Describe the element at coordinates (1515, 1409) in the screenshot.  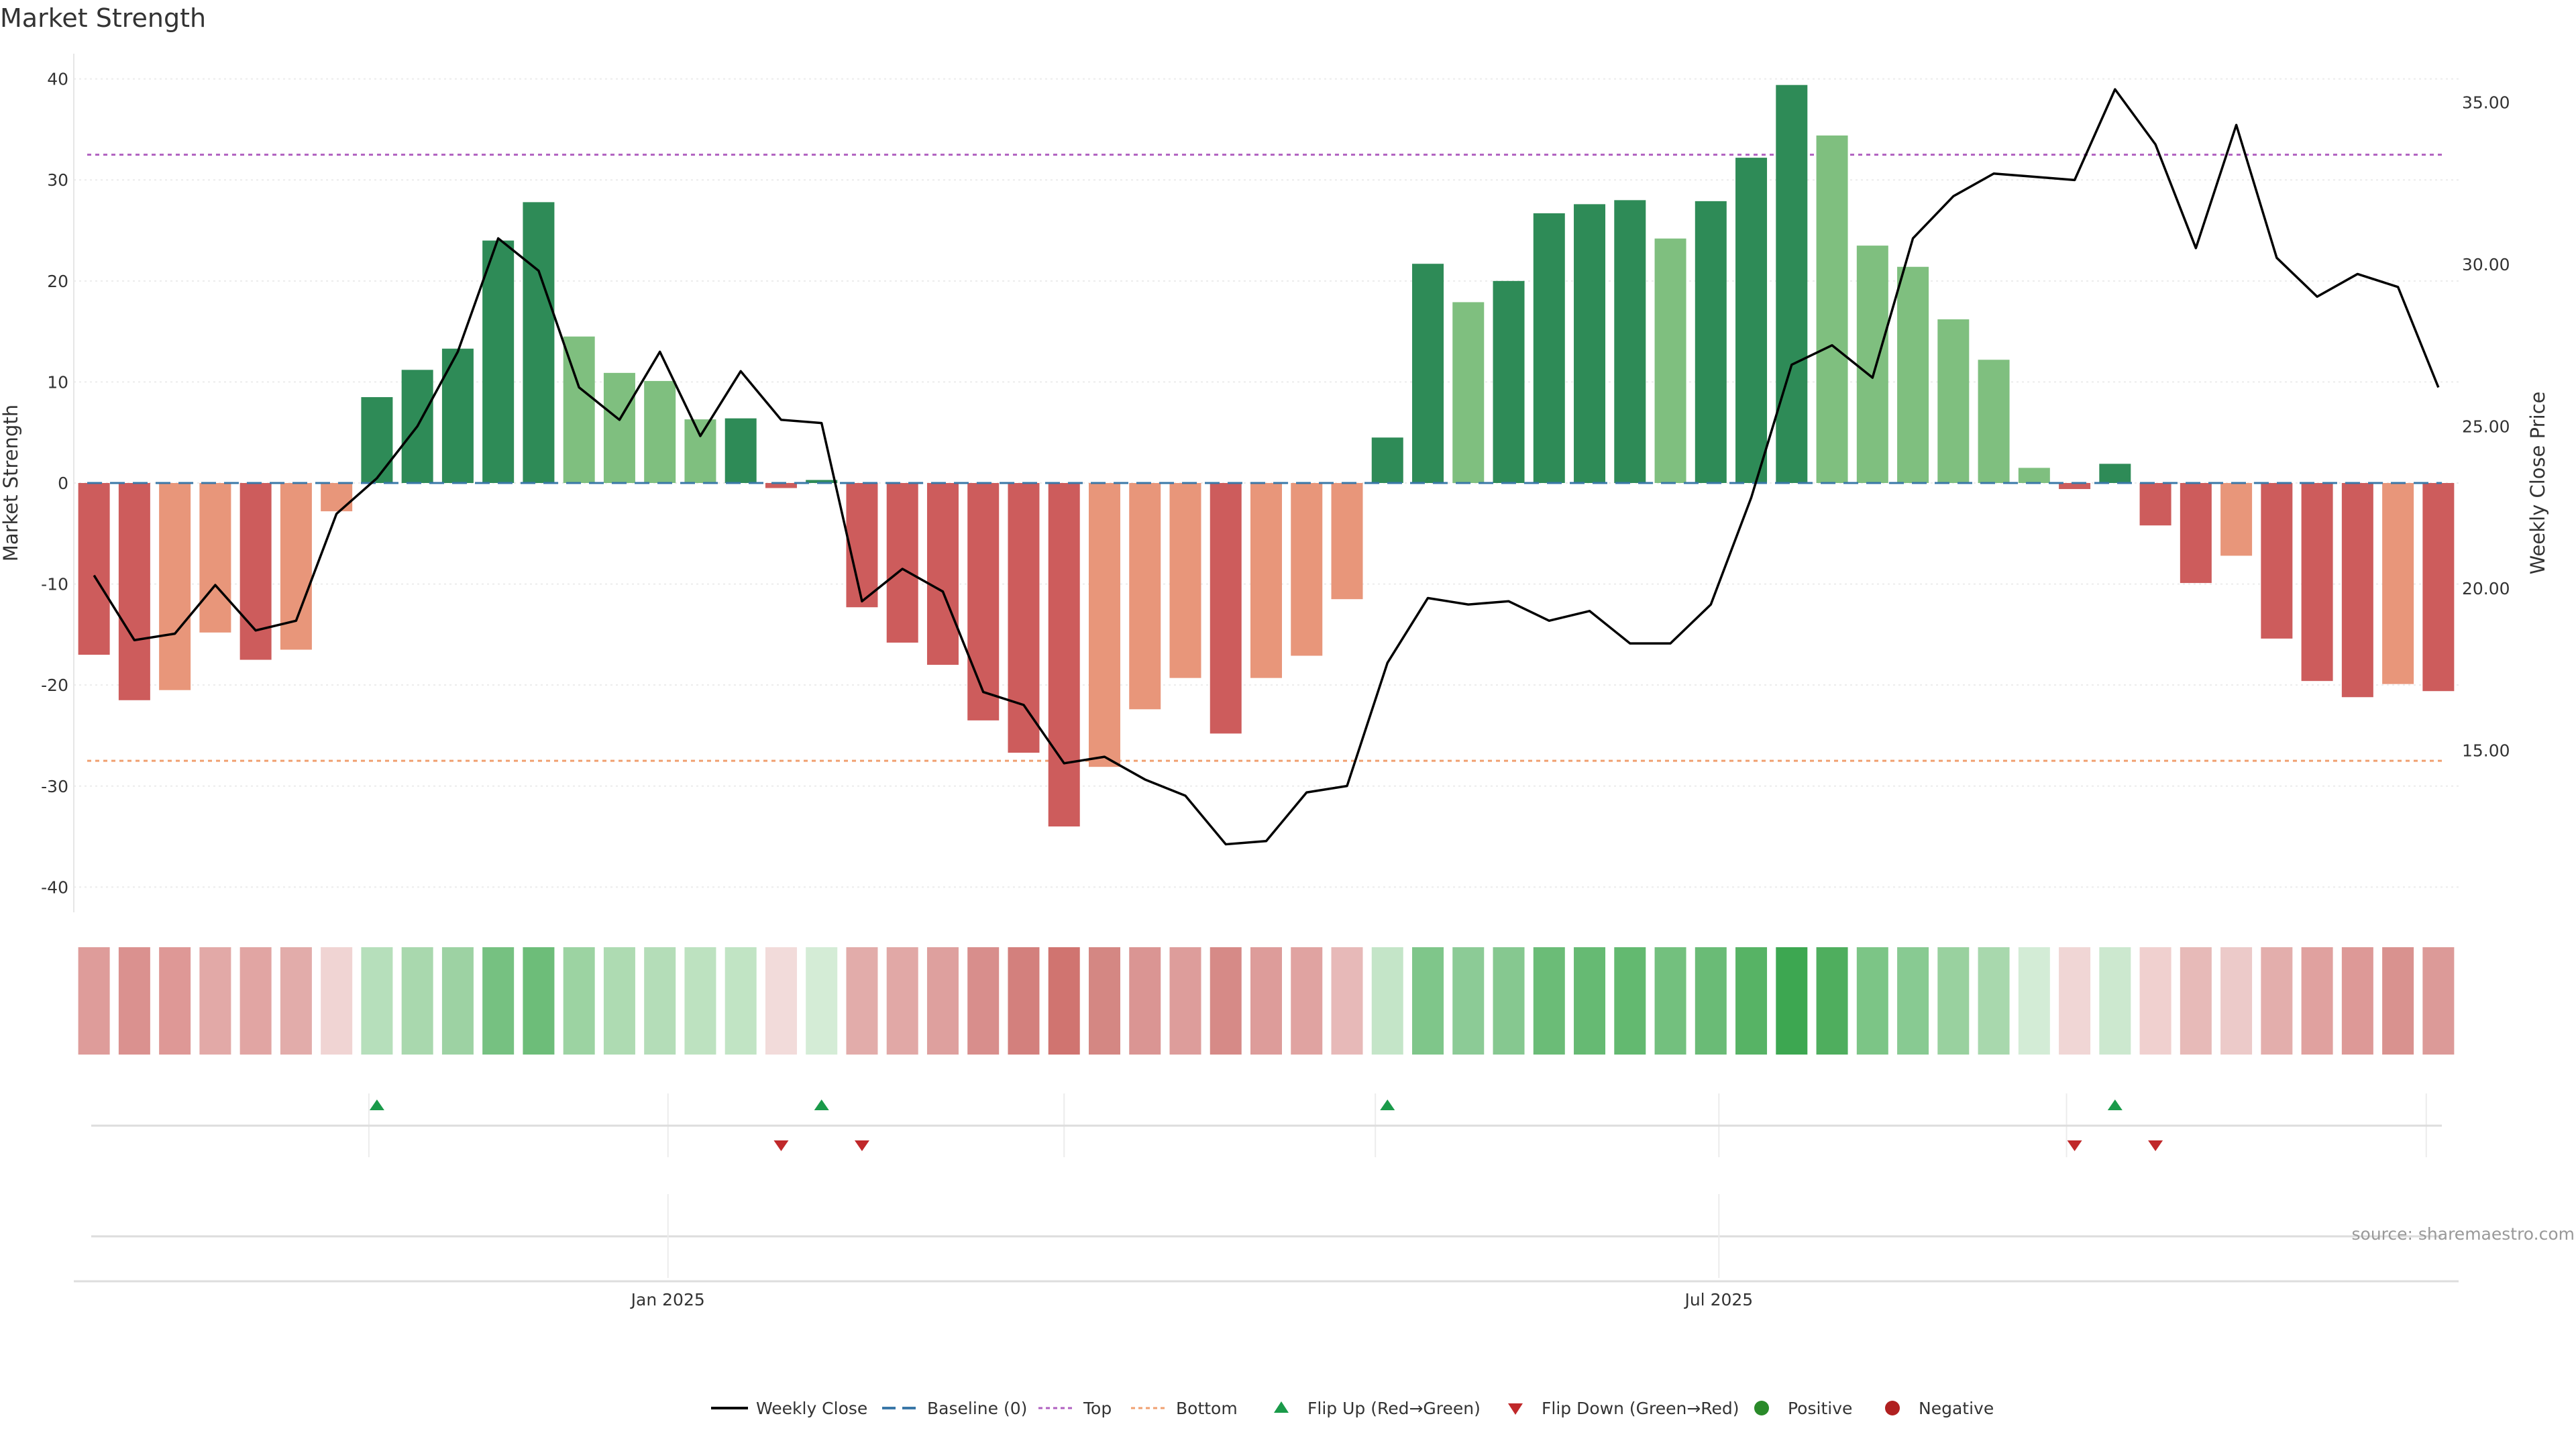
I see `legend-flip-down-swatch` at that location.